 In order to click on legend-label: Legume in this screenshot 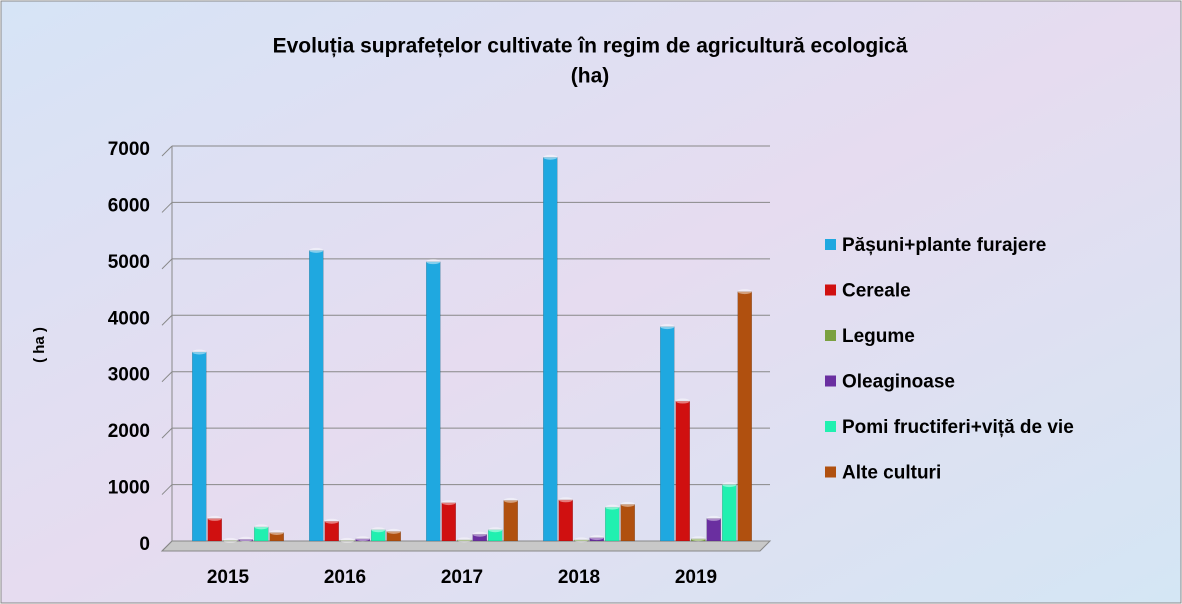, I will do `click(878, 336)`.